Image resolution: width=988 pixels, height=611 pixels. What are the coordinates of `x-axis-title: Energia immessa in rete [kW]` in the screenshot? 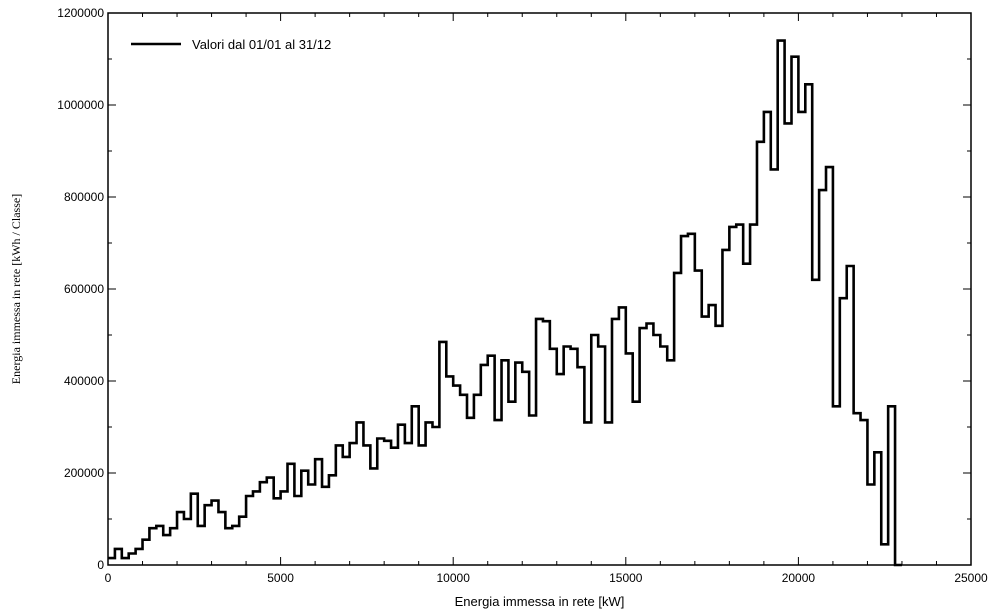 It's located at (540, 601).